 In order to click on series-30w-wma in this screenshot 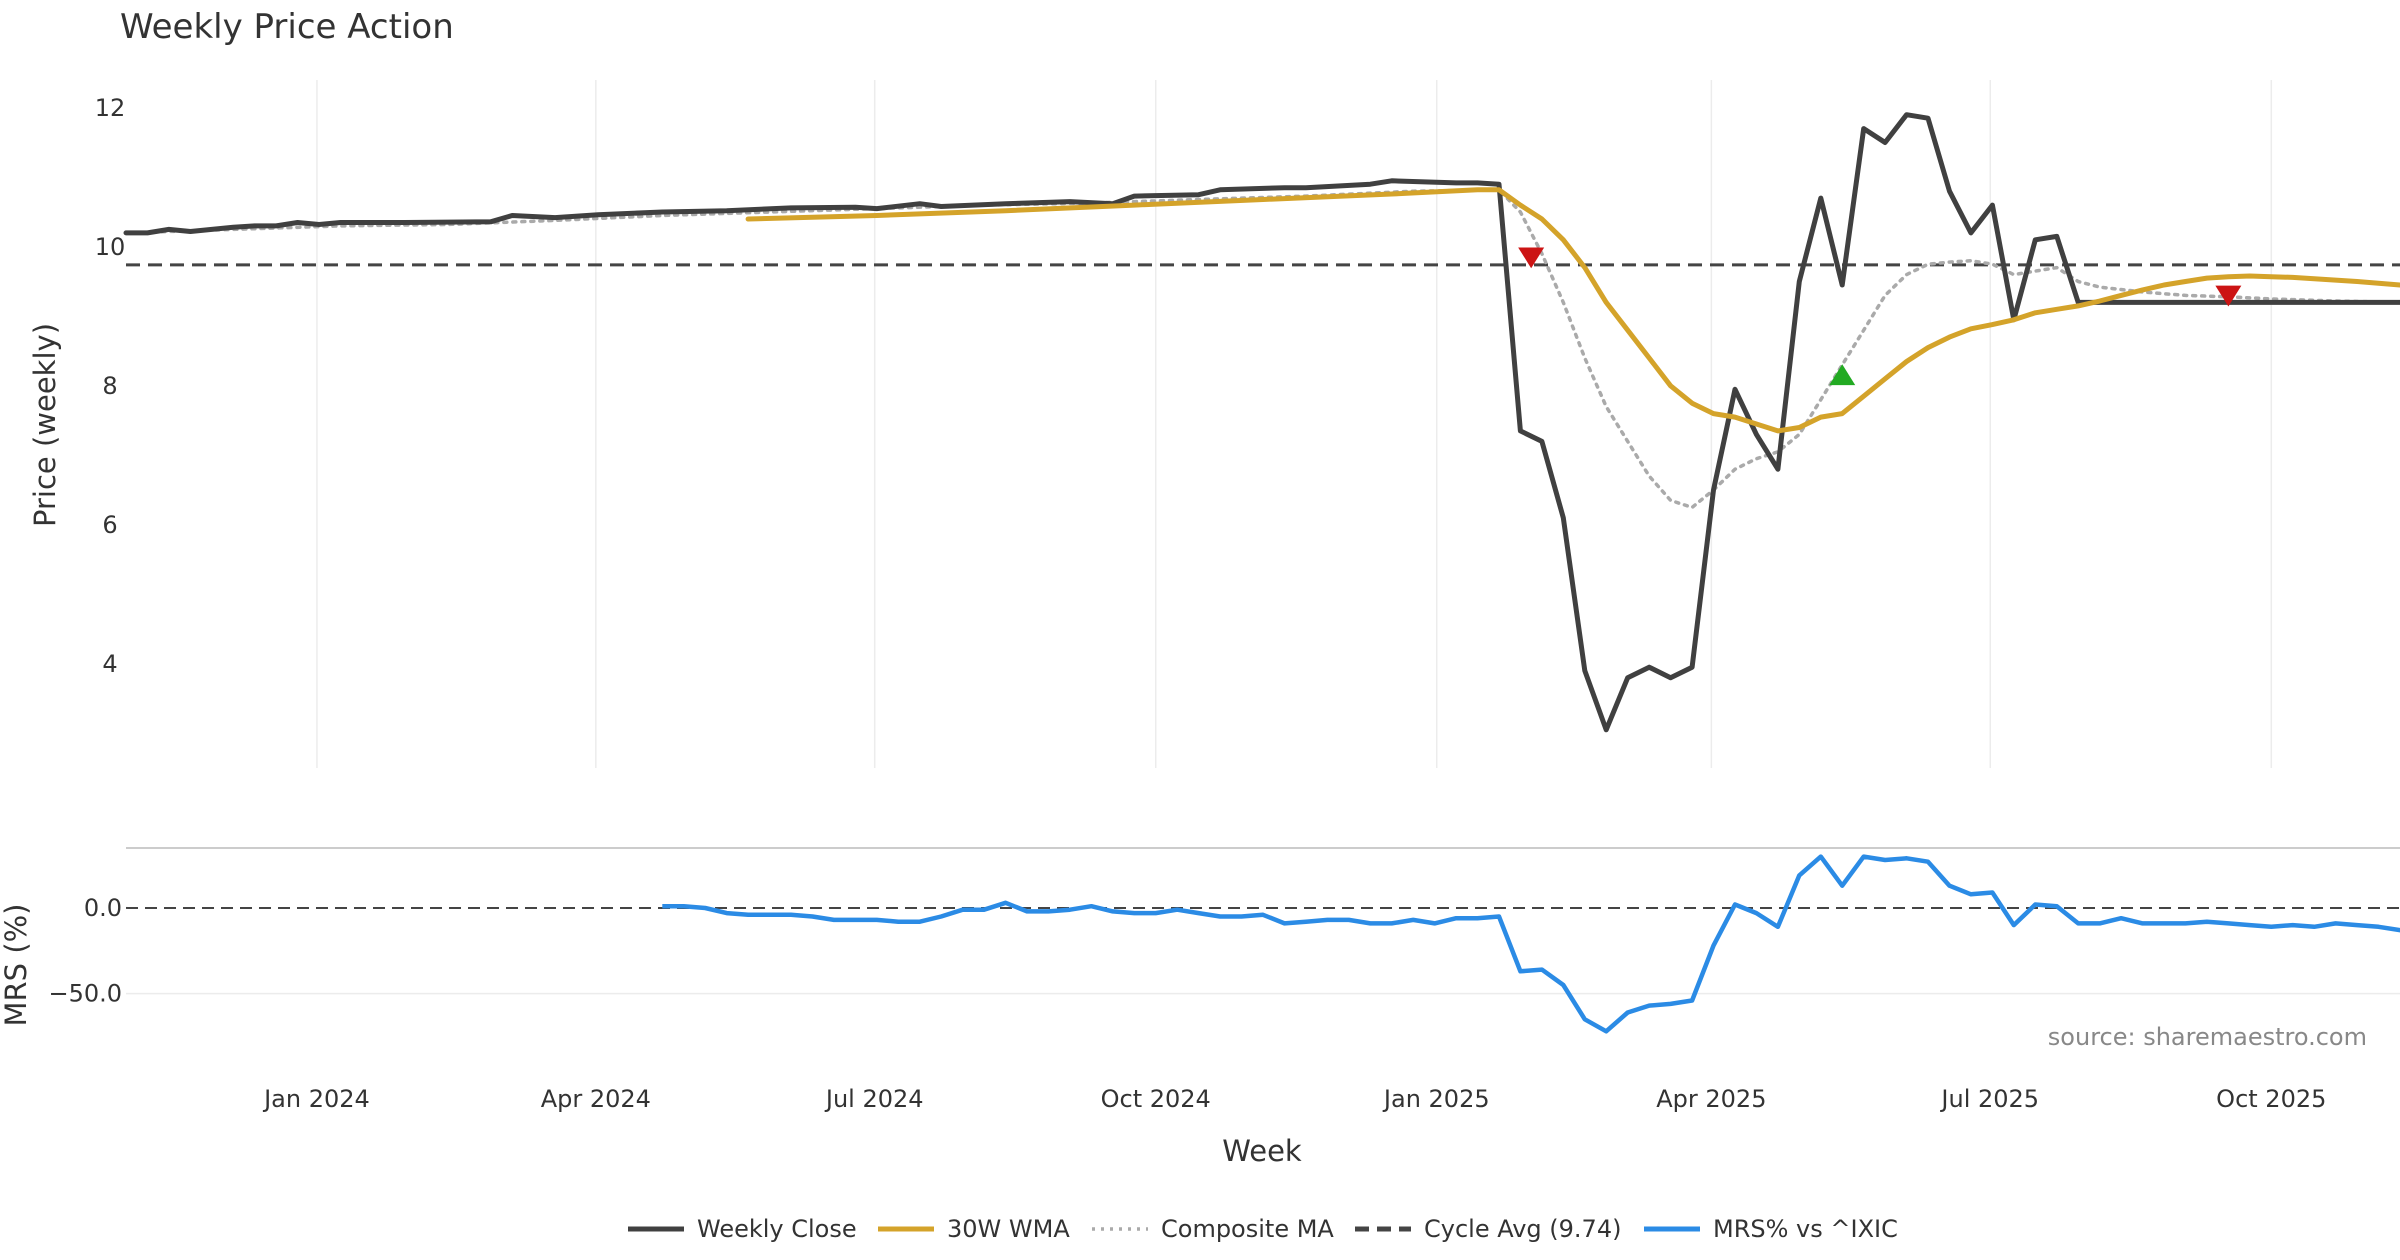, I will do `click(1572, 310)`.